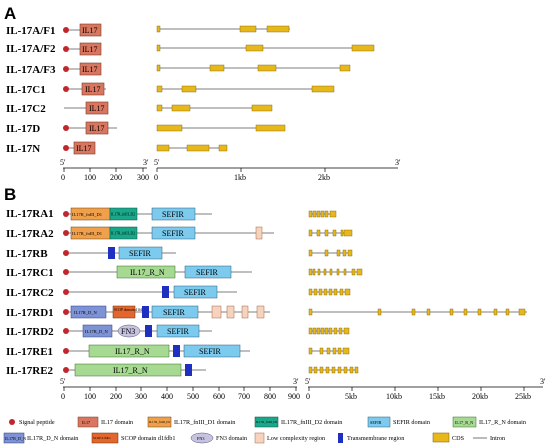  Describe the element at coordinates (376, 422) in the screenshot. I see `legend-sefir-box-label: SEFIR` at that location.